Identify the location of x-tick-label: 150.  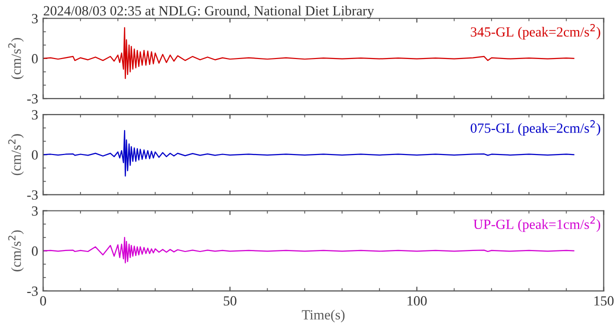
(604, 301).